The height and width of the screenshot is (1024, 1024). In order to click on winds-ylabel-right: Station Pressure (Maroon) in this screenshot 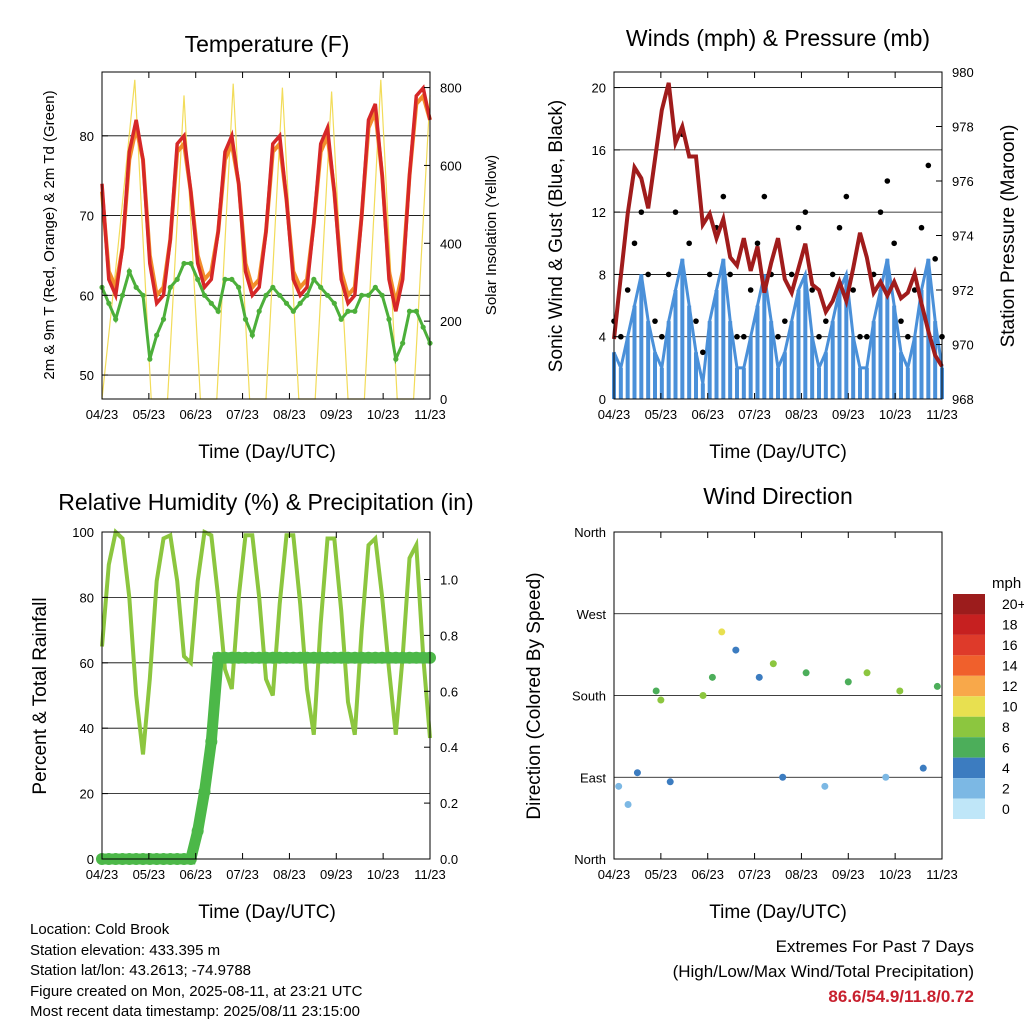, I will do `click(1008, 236)`.